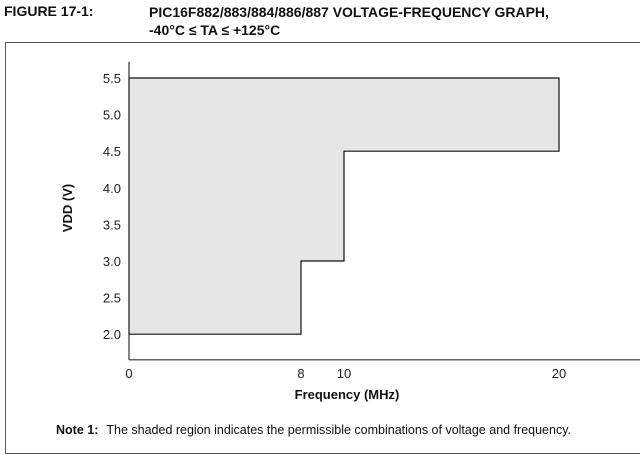  I want to click on x-tick-label: 10, so click(344, 373).